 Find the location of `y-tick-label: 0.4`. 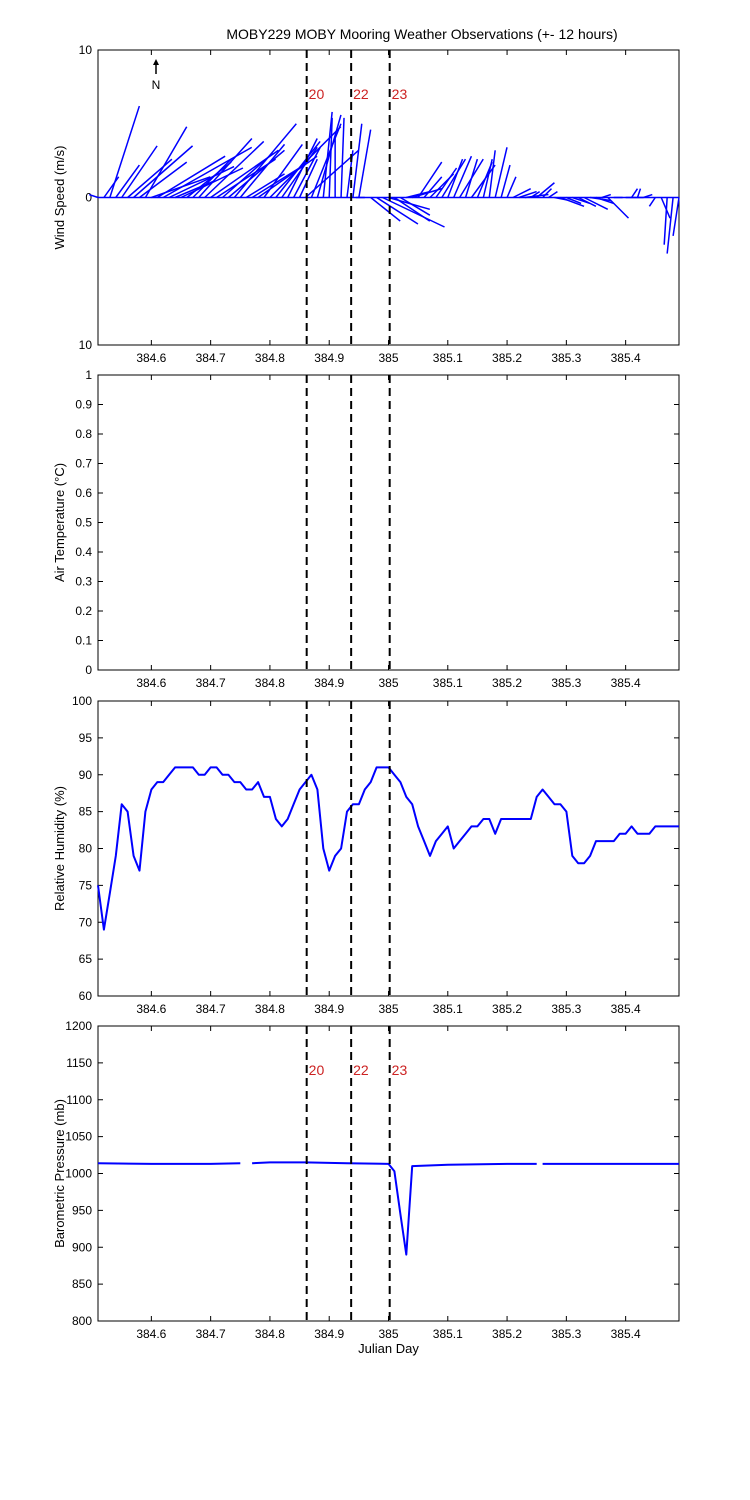

y-tick-label: 0.4 is located at coordinates (83, 552).